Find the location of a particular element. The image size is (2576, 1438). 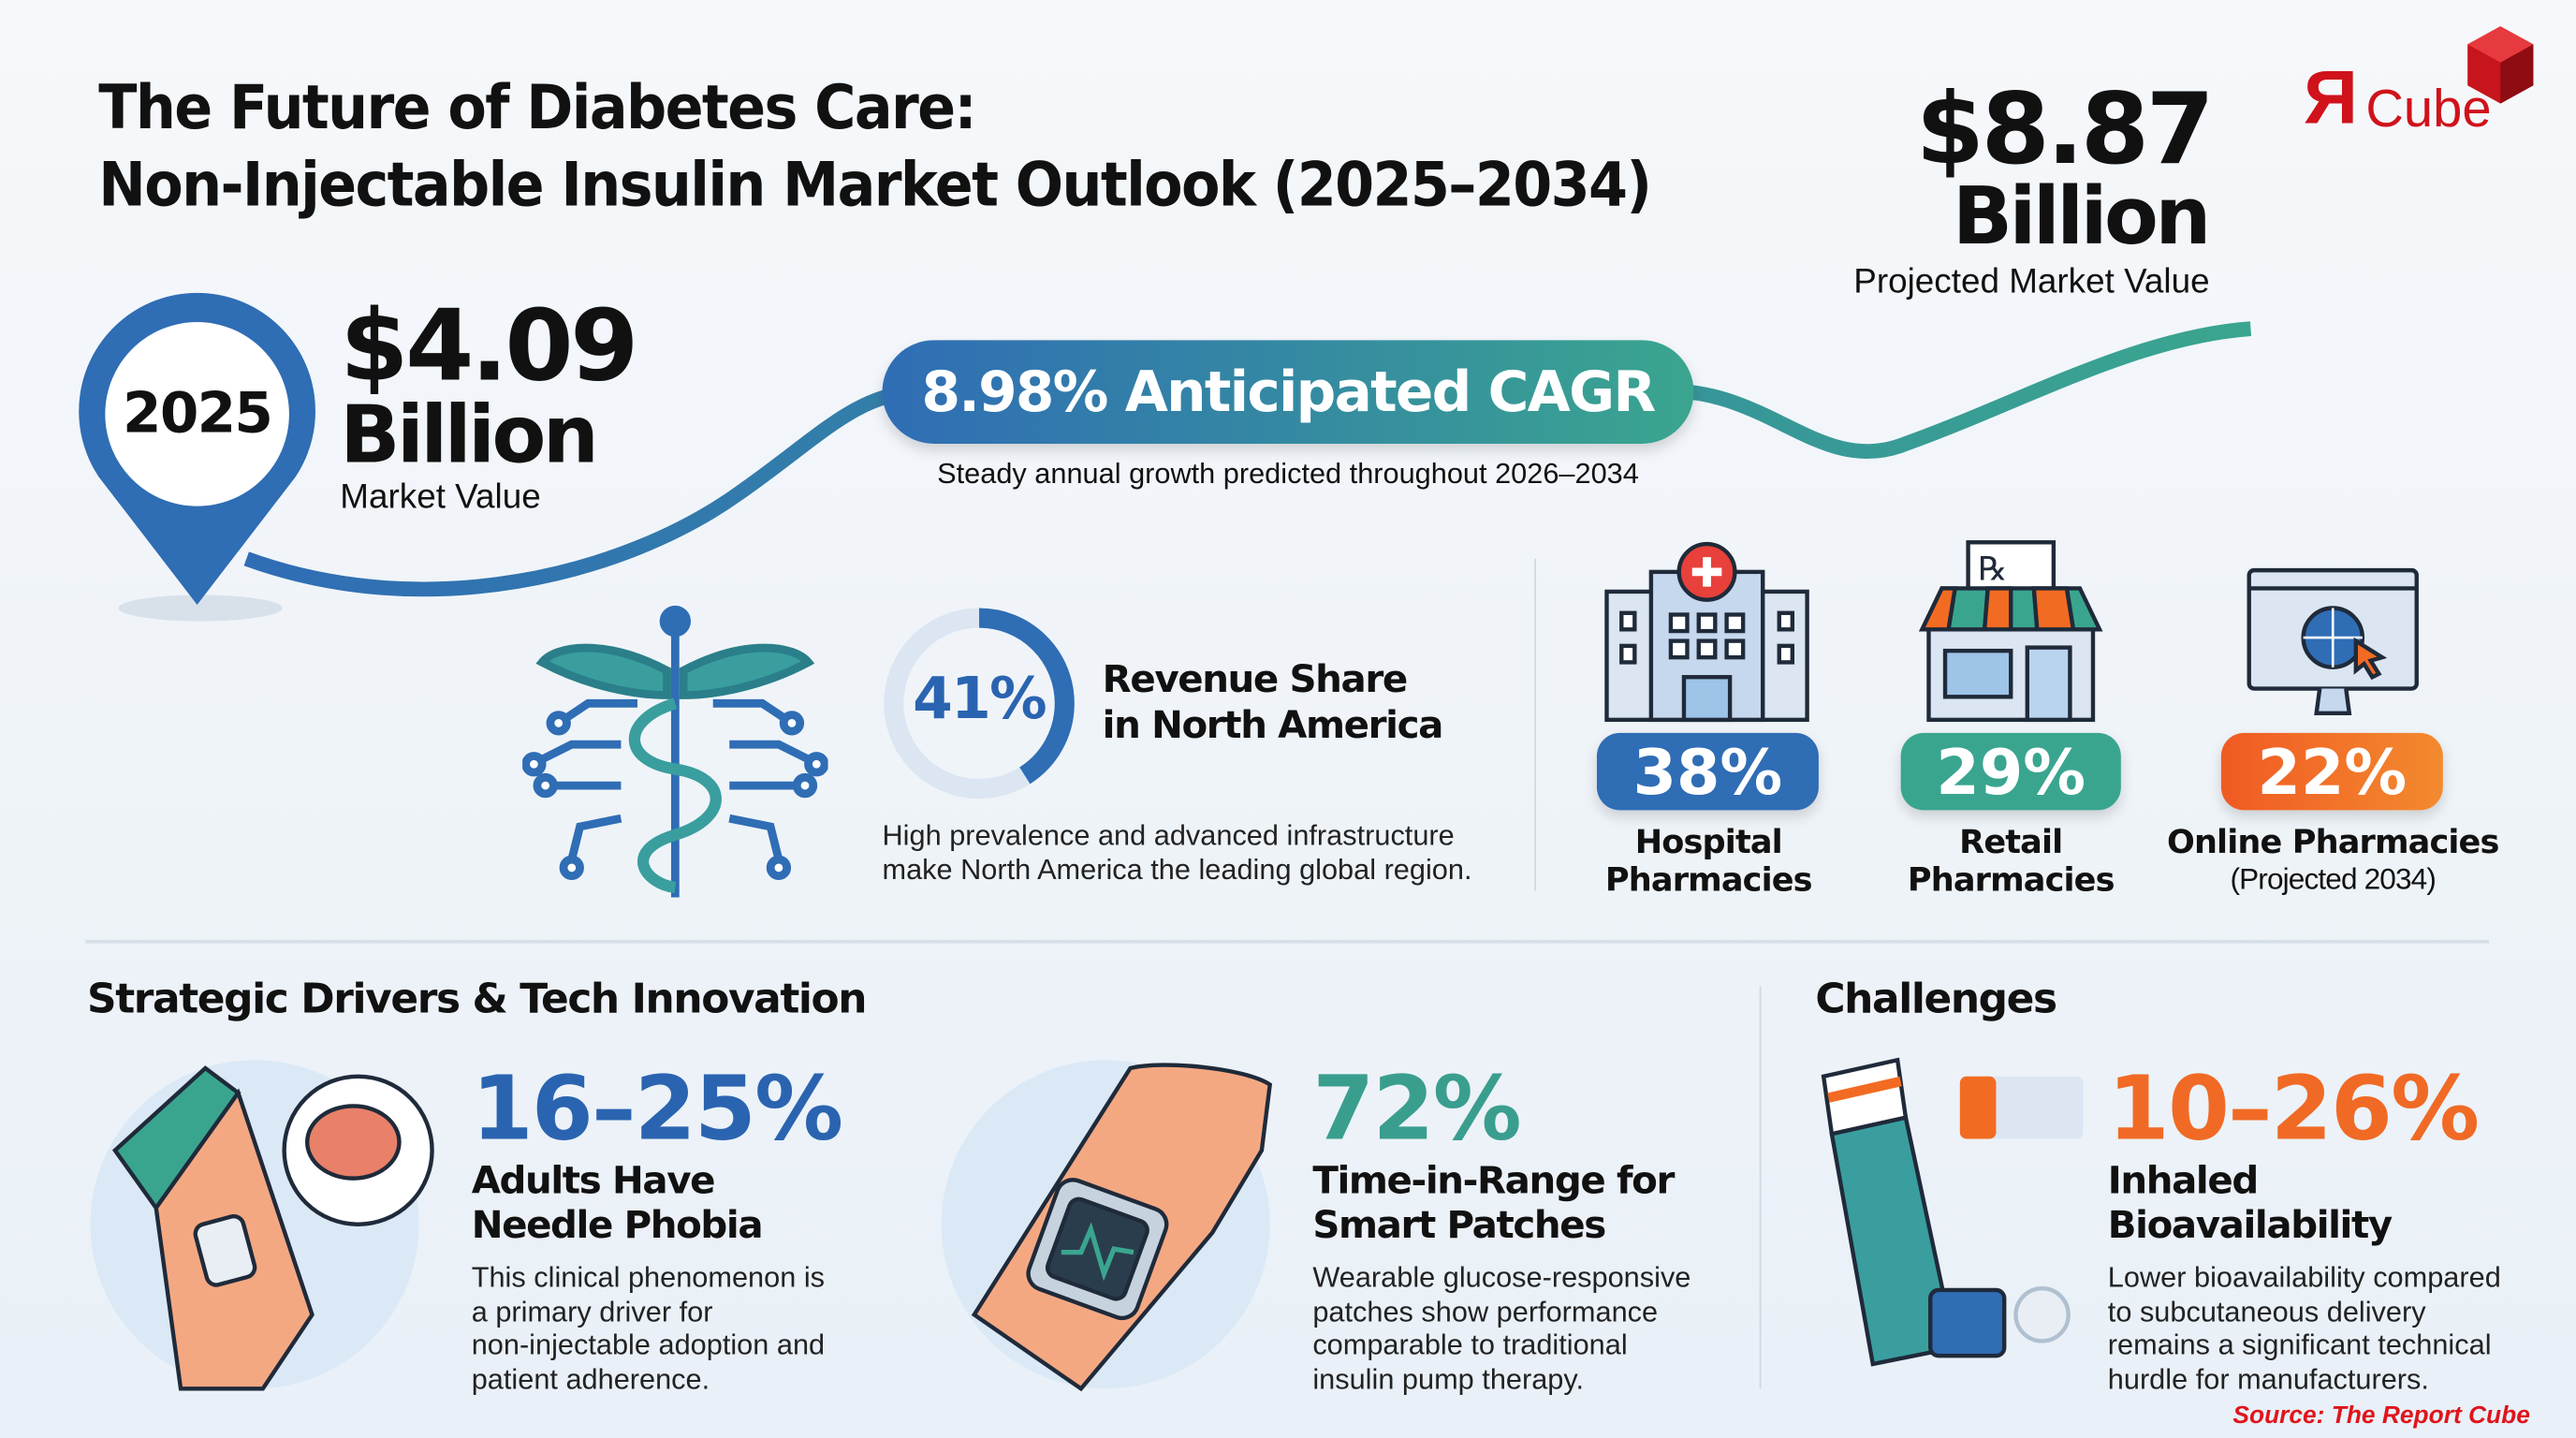

desc-line: Lower bioavailability compared is located at coordinates (2304, 1277).